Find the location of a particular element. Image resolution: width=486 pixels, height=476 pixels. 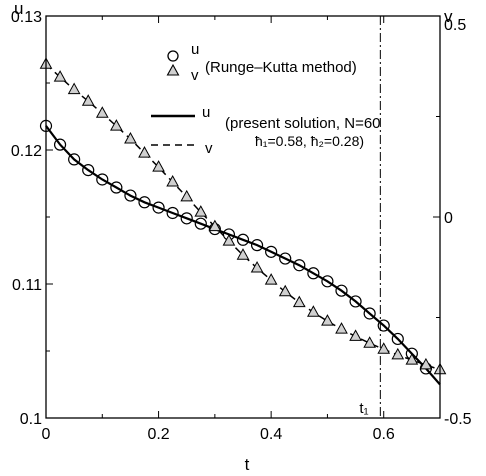

y-left-tick-label: 0.12 is located at coordinates (26, 151).